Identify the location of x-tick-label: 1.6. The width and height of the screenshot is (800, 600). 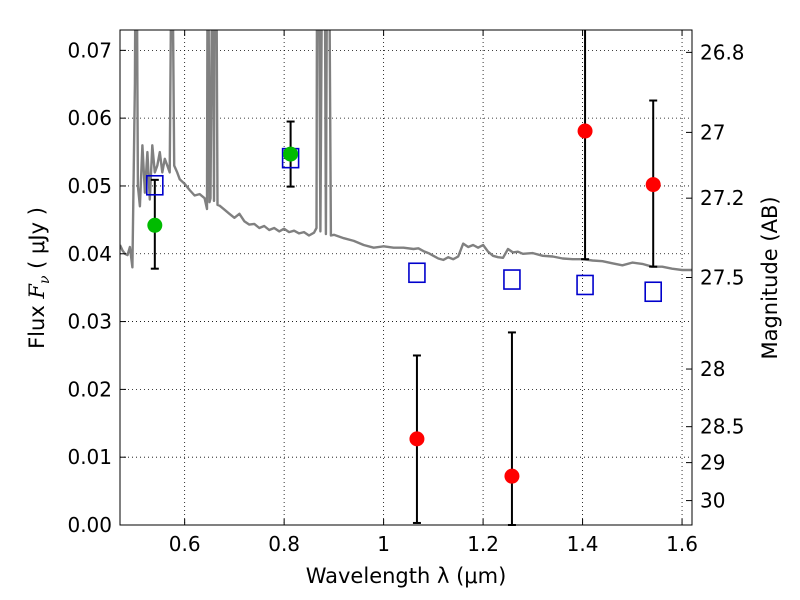
(682, 544).